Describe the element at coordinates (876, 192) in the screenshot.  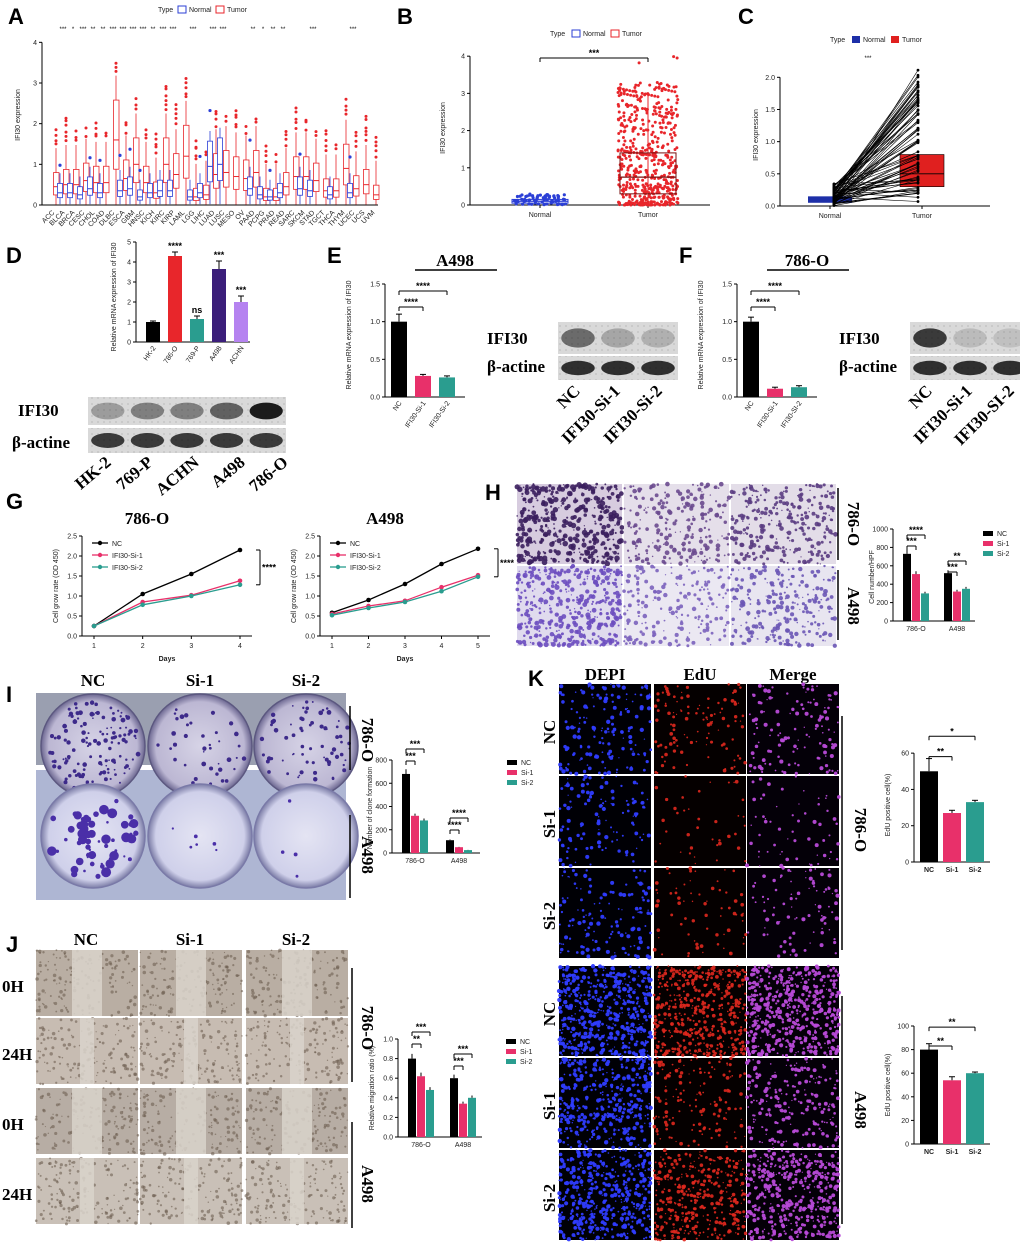
I see `panel-c-pair-line` at that location.